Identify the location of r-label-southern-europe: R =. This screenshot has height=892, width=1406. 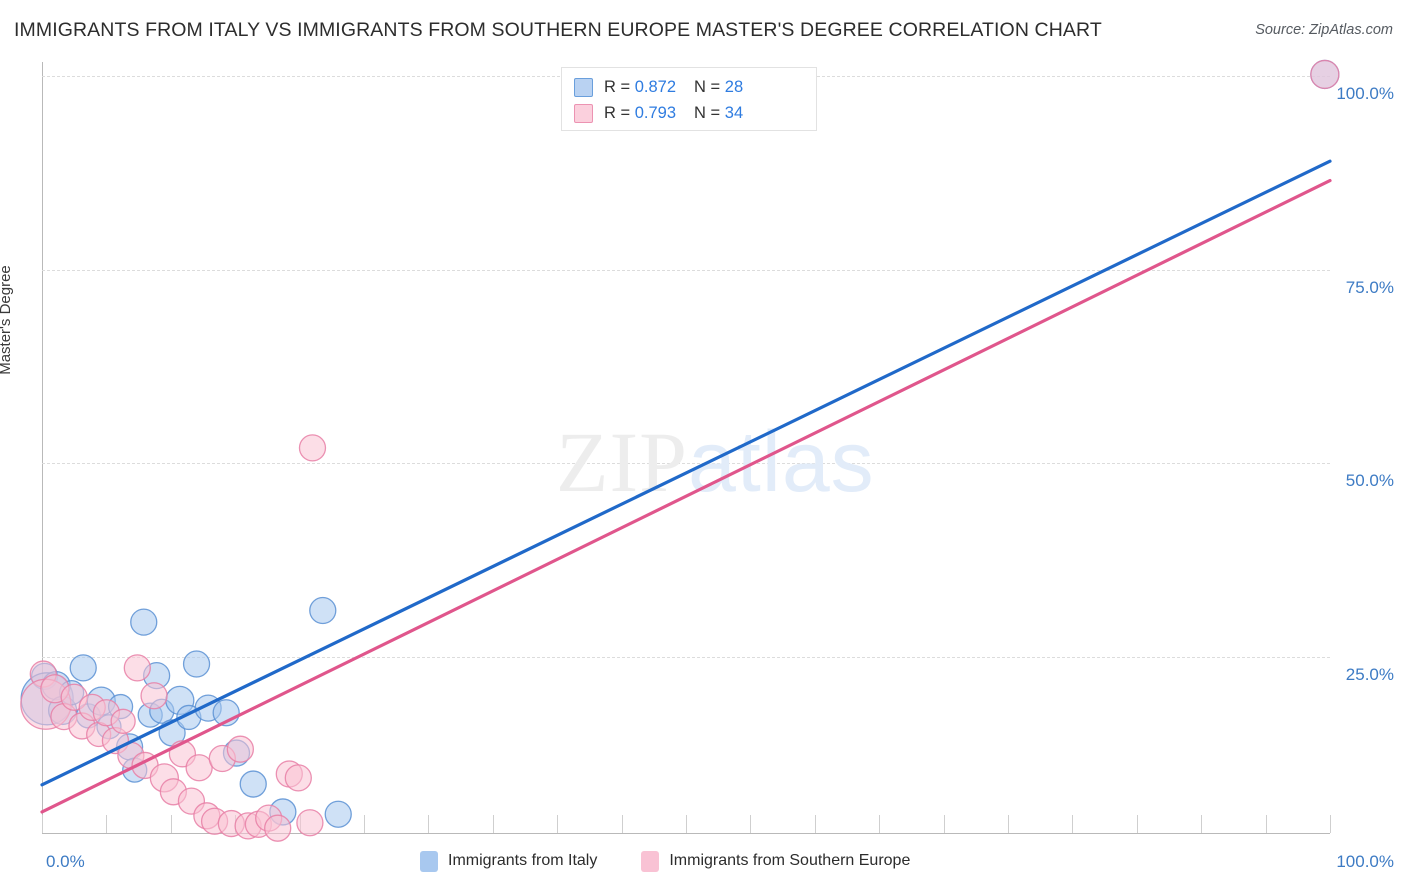
(617, 112).